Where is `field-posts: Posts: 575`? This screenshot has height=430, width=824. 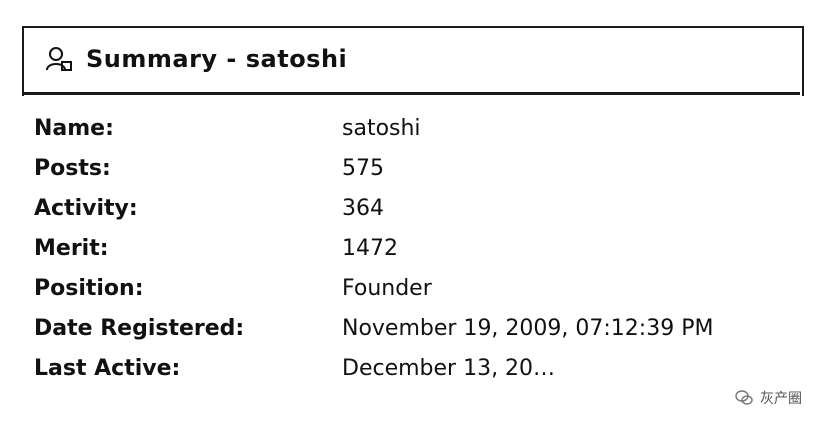
field-posts: Posts: 575 is located at coordinates (419, 168).